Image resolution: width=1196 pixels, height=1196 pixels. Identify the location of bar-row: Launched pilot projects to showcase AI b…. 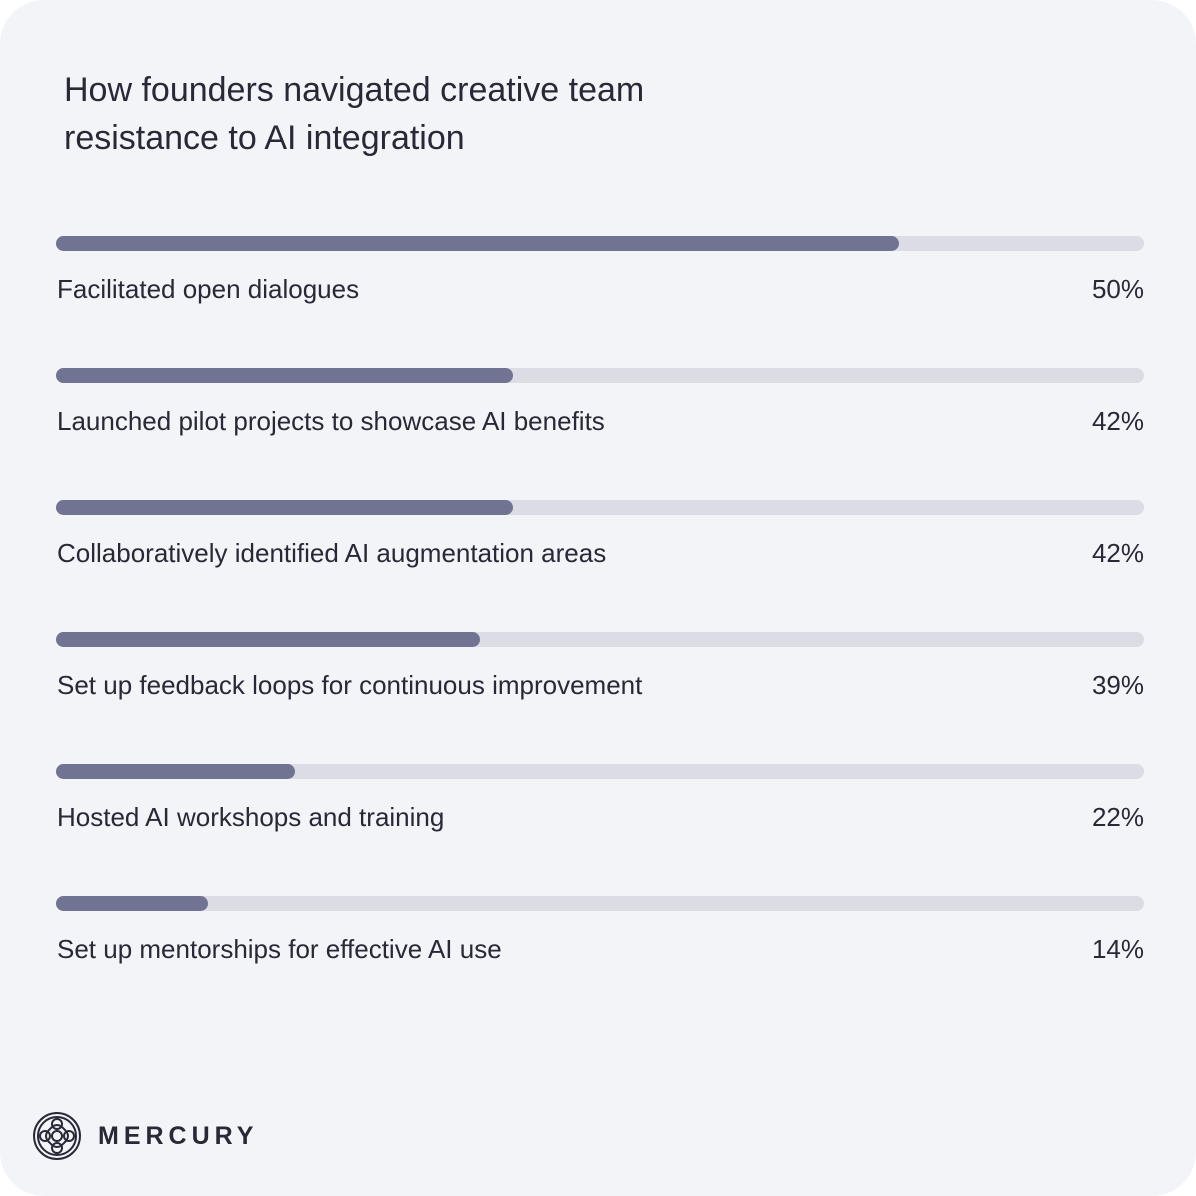
(600, 434).